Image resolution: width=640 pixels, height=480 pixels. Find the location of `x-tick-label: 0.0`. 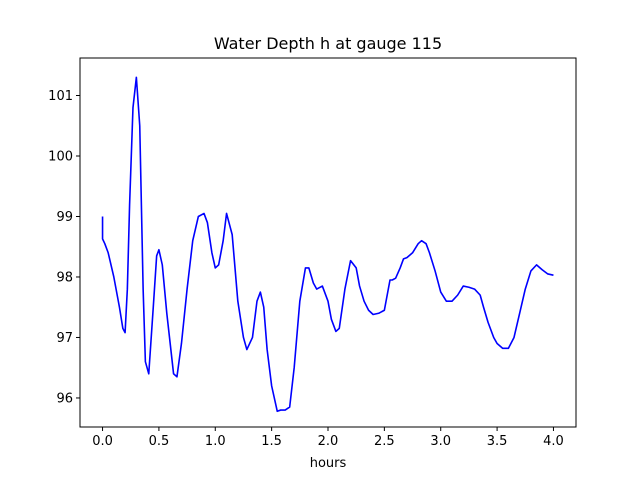

x-tick-label: 0.0 is located at coordinates (102, 441).